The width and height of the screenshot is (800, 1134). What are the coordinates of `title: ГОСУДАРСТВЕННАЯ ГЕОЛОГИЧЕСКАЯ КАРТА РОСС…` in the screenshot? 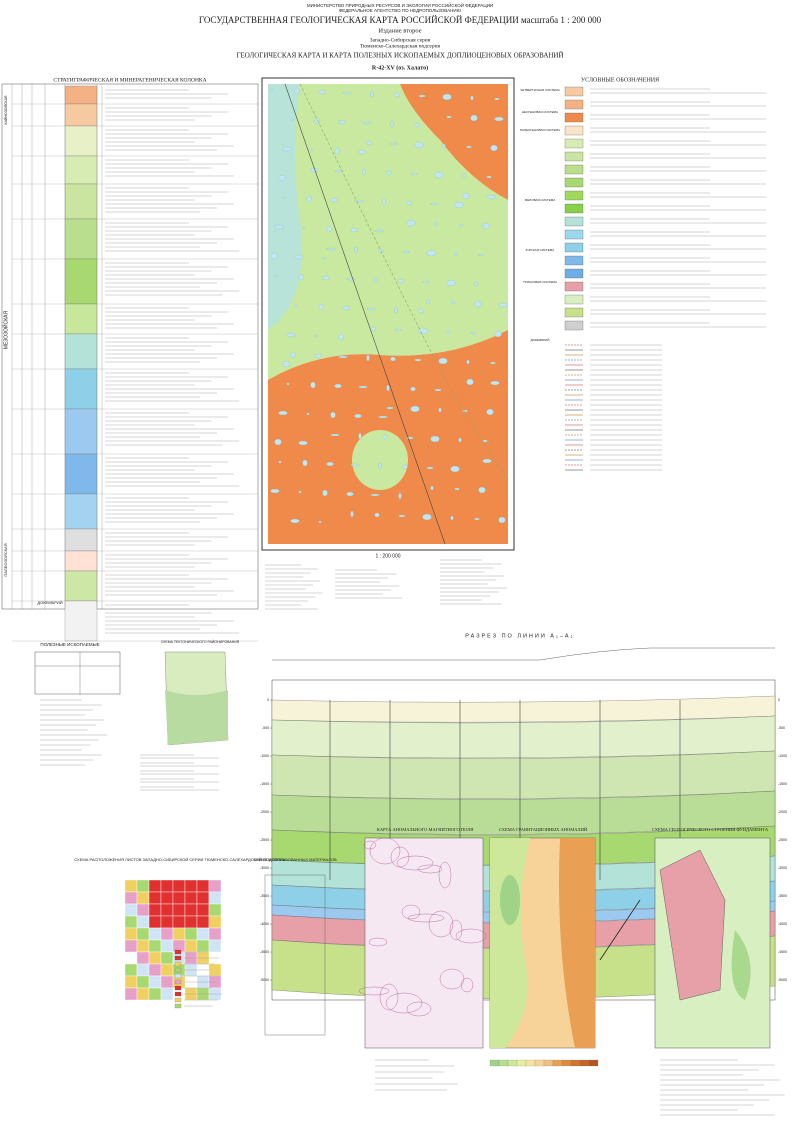 It's located at (400, 20).